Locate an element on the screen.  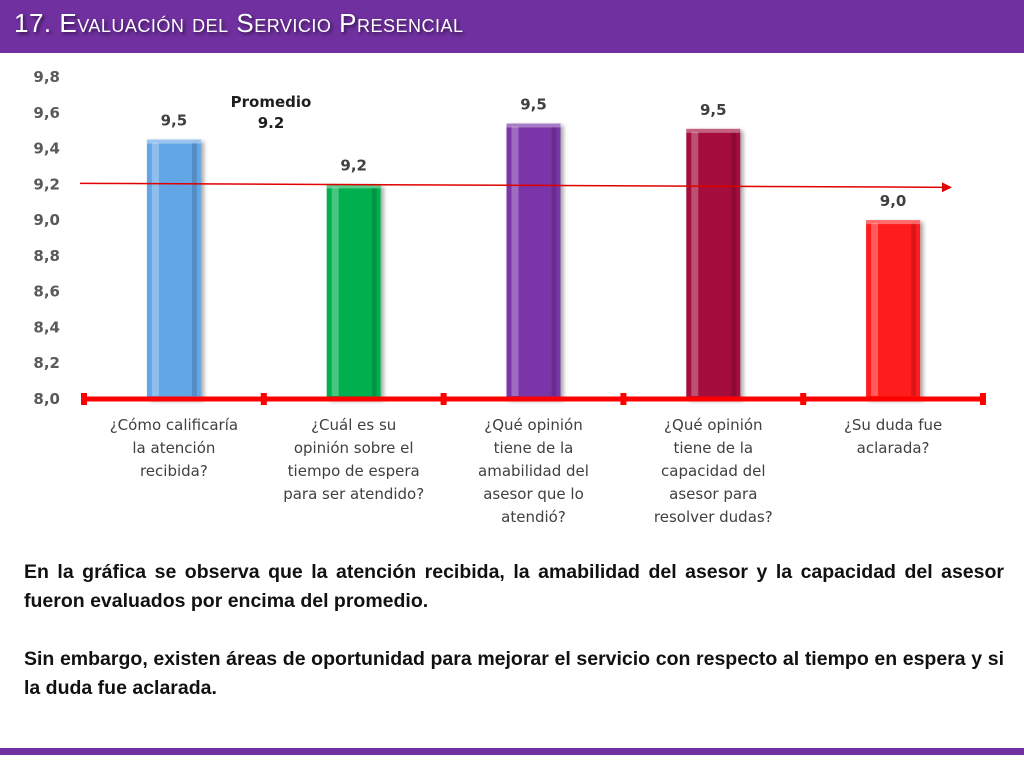
slide-header: 17. Evaluación del Servicio Presencial is located at coordinates (512, 26).